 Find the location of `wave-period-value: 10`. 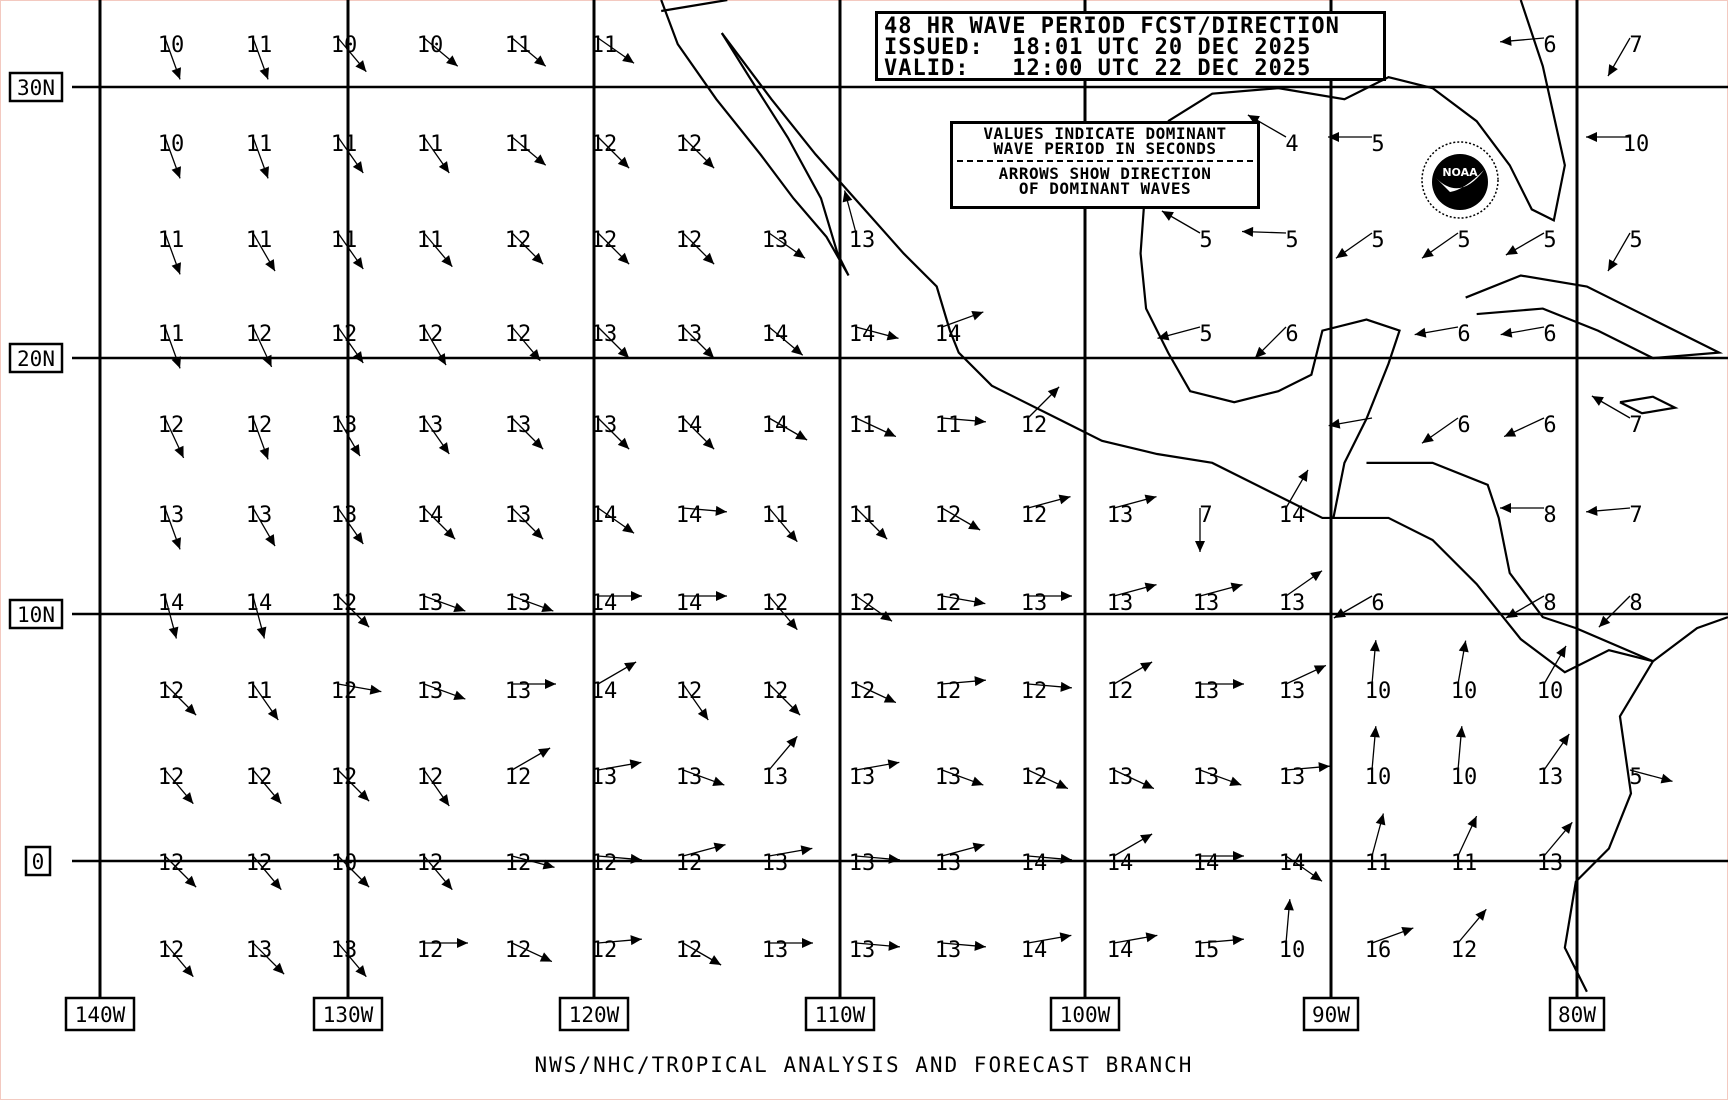

wave-period-value: 10 is located at coordinates (344, 863).